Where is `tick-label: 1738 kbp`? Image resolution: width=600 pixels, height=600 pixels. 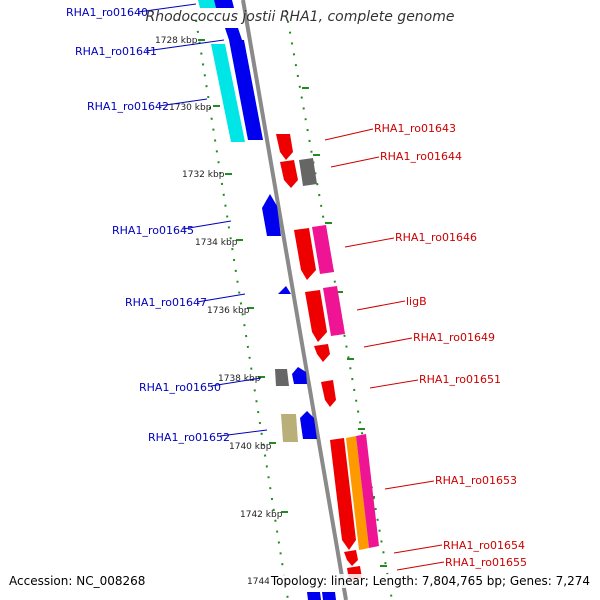
tick-label: 1738 kbp is located at coordinates (239, 379).